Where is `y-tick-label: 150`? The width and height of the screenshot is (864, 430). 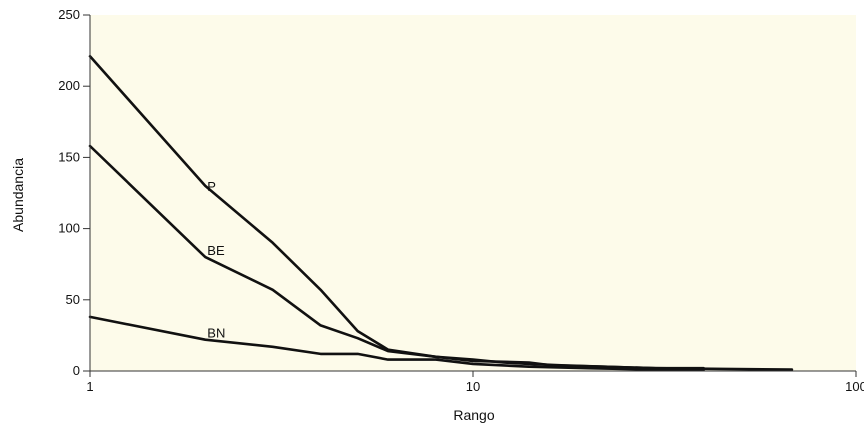 y-tick-label: 150 is located at coordinates (69, 156).